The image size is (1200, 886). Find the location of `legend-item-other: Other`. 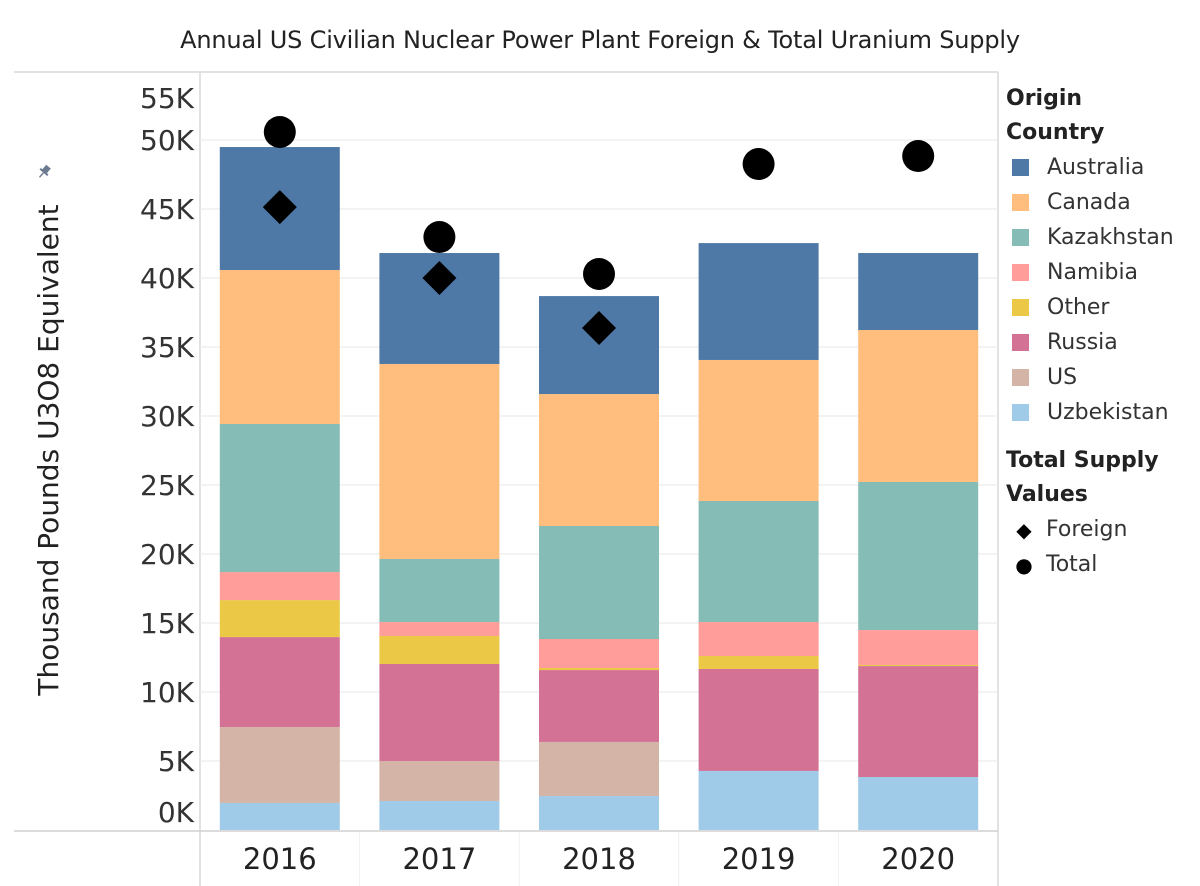

legend-item-other: Other is located at coordinates (1103, 307).